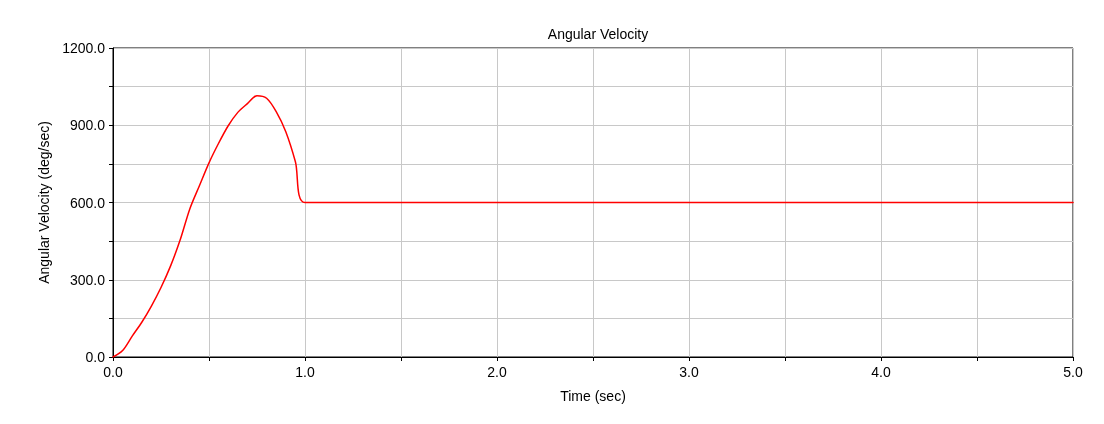  I want to click on x-tick-label: 5.0, so click(1073, 372).